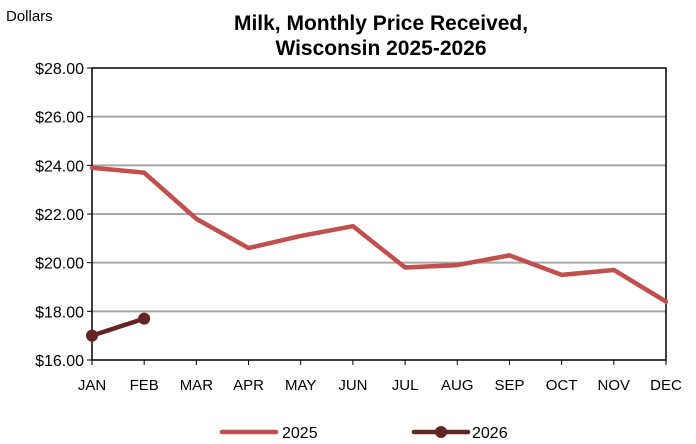  Describe the element at coordinates (144, 385) in the screenshot. I see `x-tick-label: FEB` at that location.